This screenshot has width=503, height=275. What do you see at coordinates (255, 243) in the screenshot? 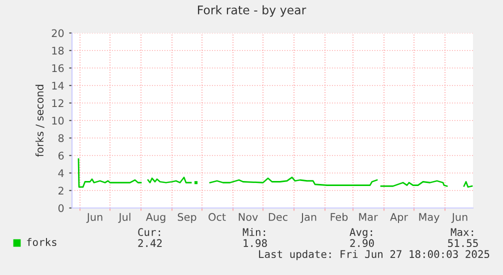
I see `text: 1.98` at bounding box center [255, 243].